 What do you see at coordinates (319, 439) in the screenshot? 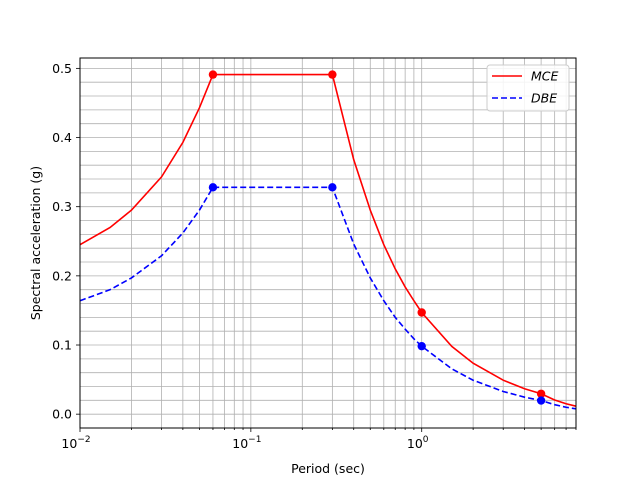
I see `x-axis: 10⁻² 10⁻¹ 10⁰` at bounding box center [319, 439].